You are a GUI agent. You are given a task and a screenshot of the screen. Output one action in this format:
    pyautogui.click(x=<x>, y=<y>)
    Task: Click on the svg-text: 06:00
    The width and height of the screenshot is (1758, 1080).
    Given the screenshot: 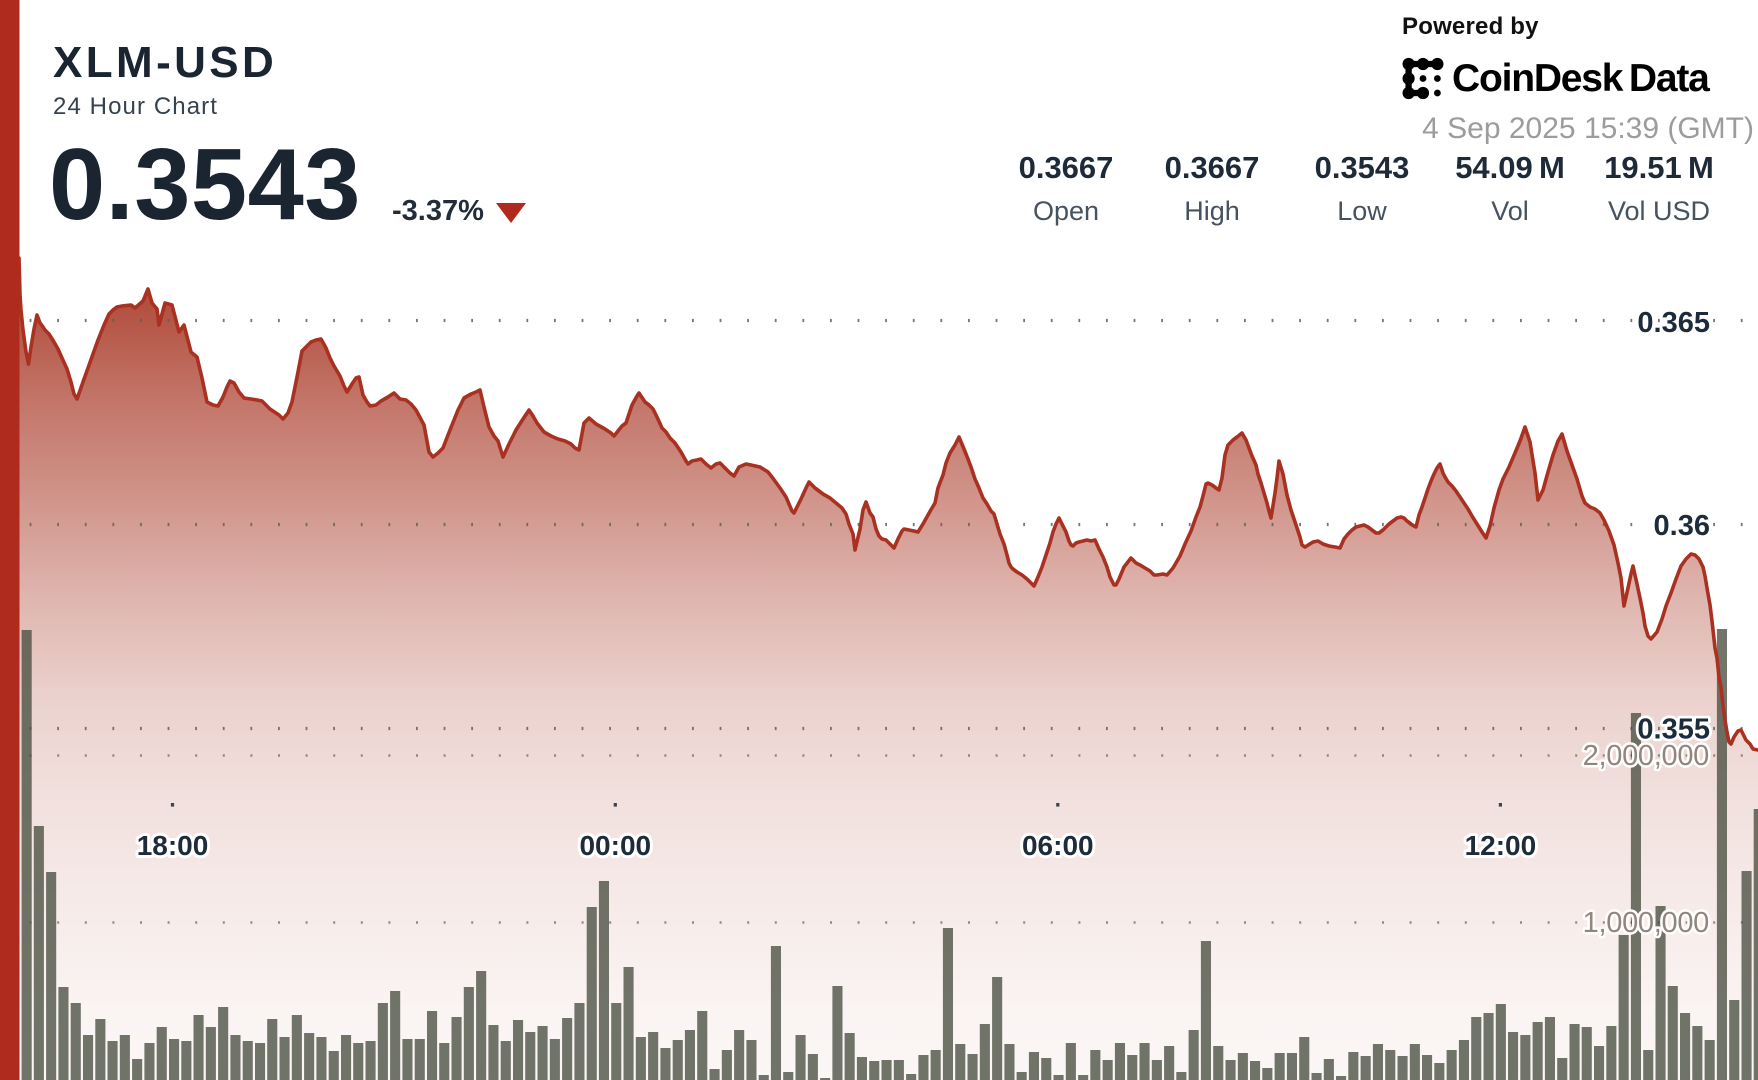 What is the action you would take?
    pyautogui.click(x=1058, y=845)
    